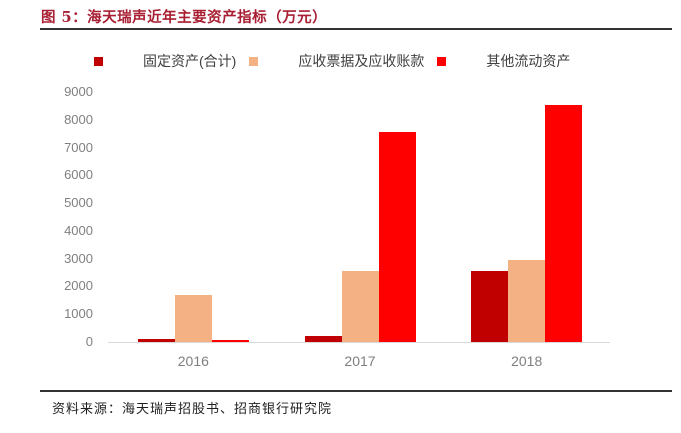 This screenshot has width=681, height=433. What do you see at coordinates (89, 341) in the screenshot?
I see `y-axis-tick-label: 0` at bounding box center [89, 341].